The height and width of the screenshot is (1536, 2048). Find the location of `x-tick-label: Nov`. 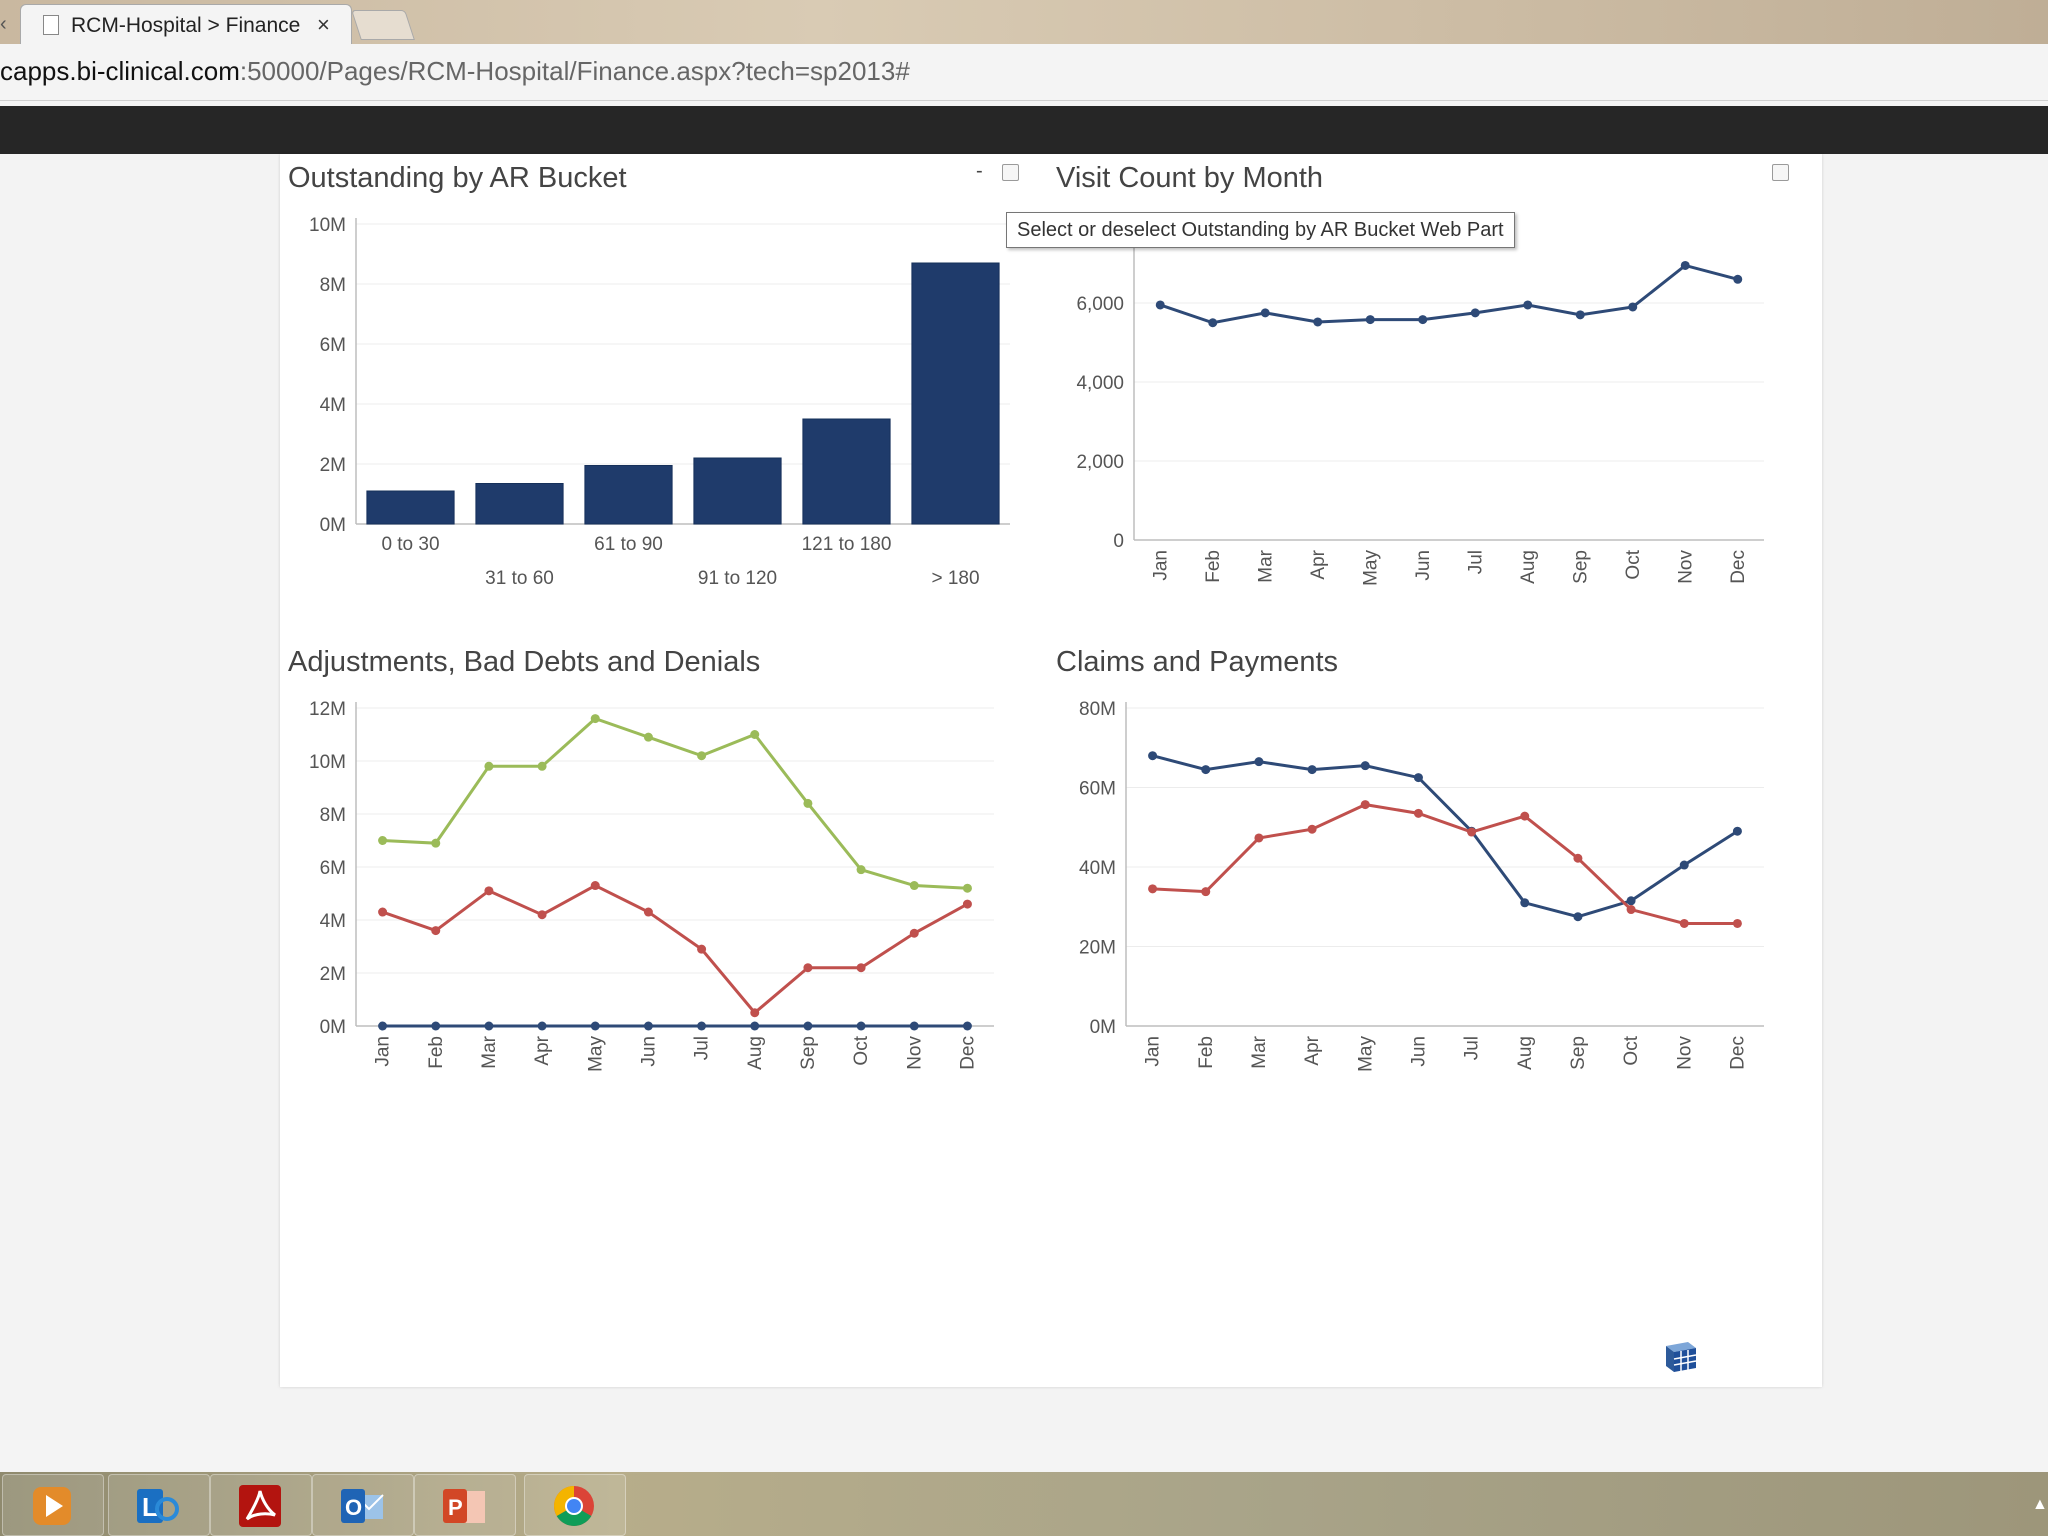

x-tick-label: Nov is located at coordinates (1685, 567).